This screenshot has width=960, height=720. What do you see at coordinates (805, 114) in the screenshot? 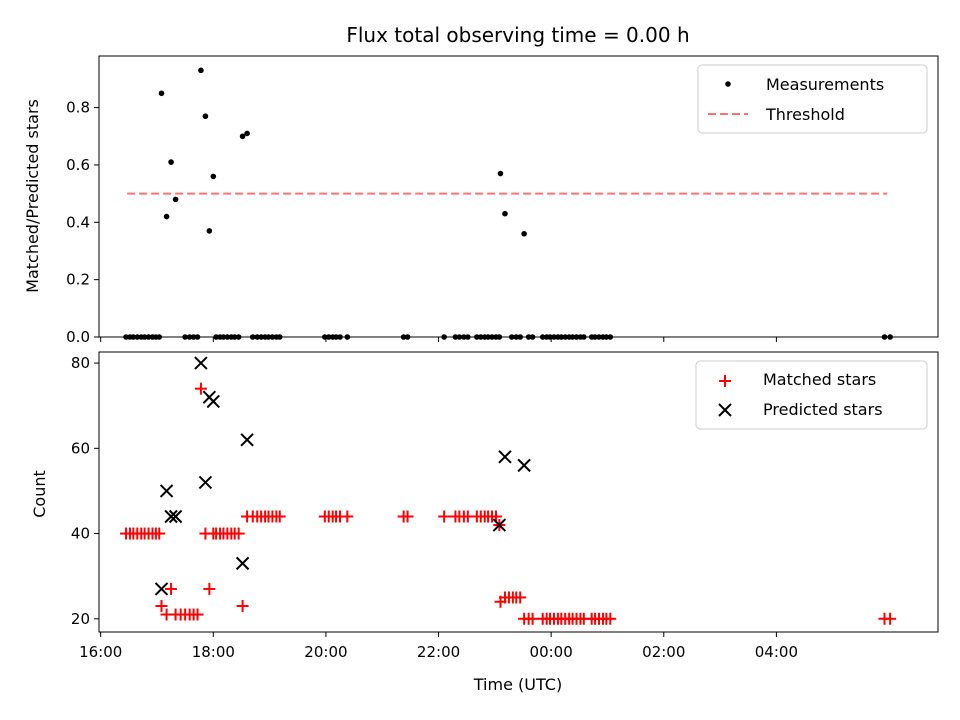
I see `threshold-legend-label: Threshold` at bounding box center [805, 114].